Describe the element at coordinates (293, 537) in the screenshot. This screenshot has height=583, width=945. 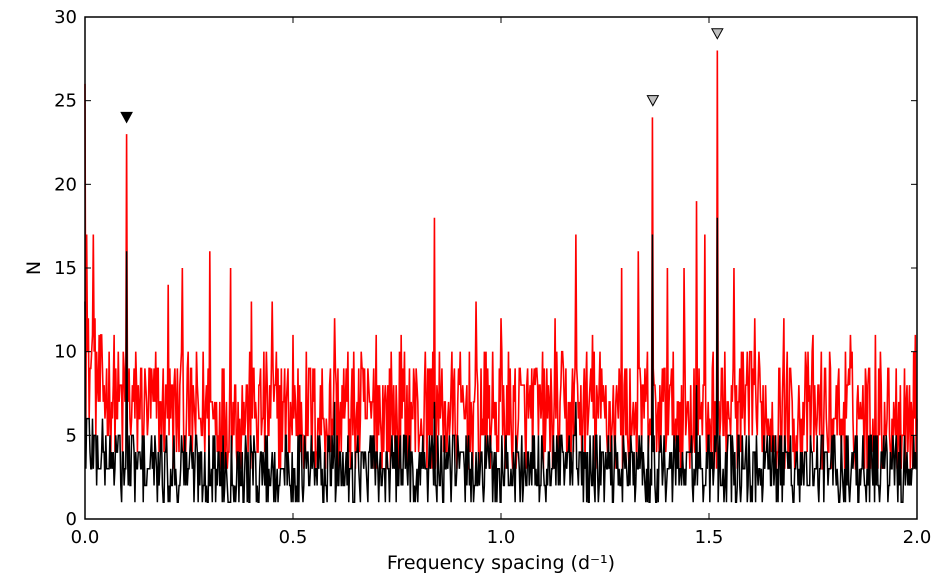
I see `x-tick-label: 0.5` at that location.